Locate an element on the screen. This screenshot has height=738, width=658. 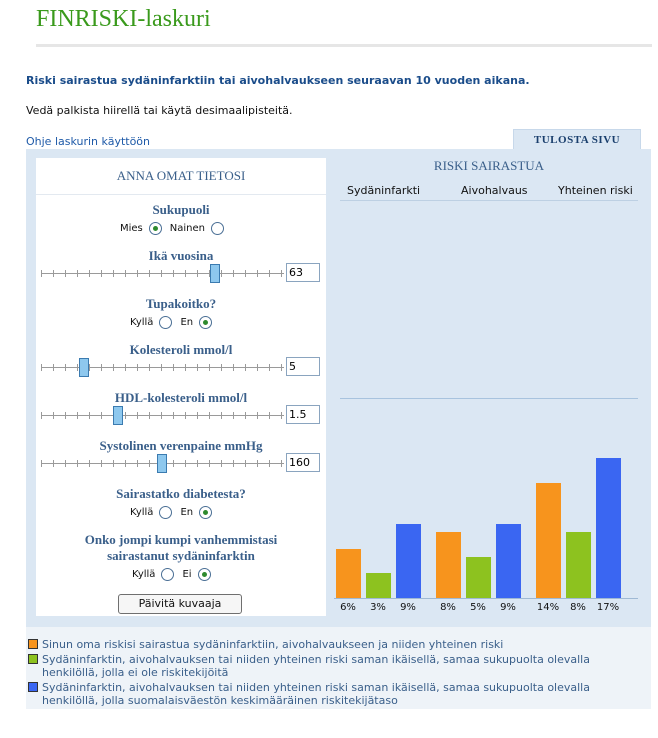
category-stroke: Aivohalvaus is located at coordinates (494, 190).